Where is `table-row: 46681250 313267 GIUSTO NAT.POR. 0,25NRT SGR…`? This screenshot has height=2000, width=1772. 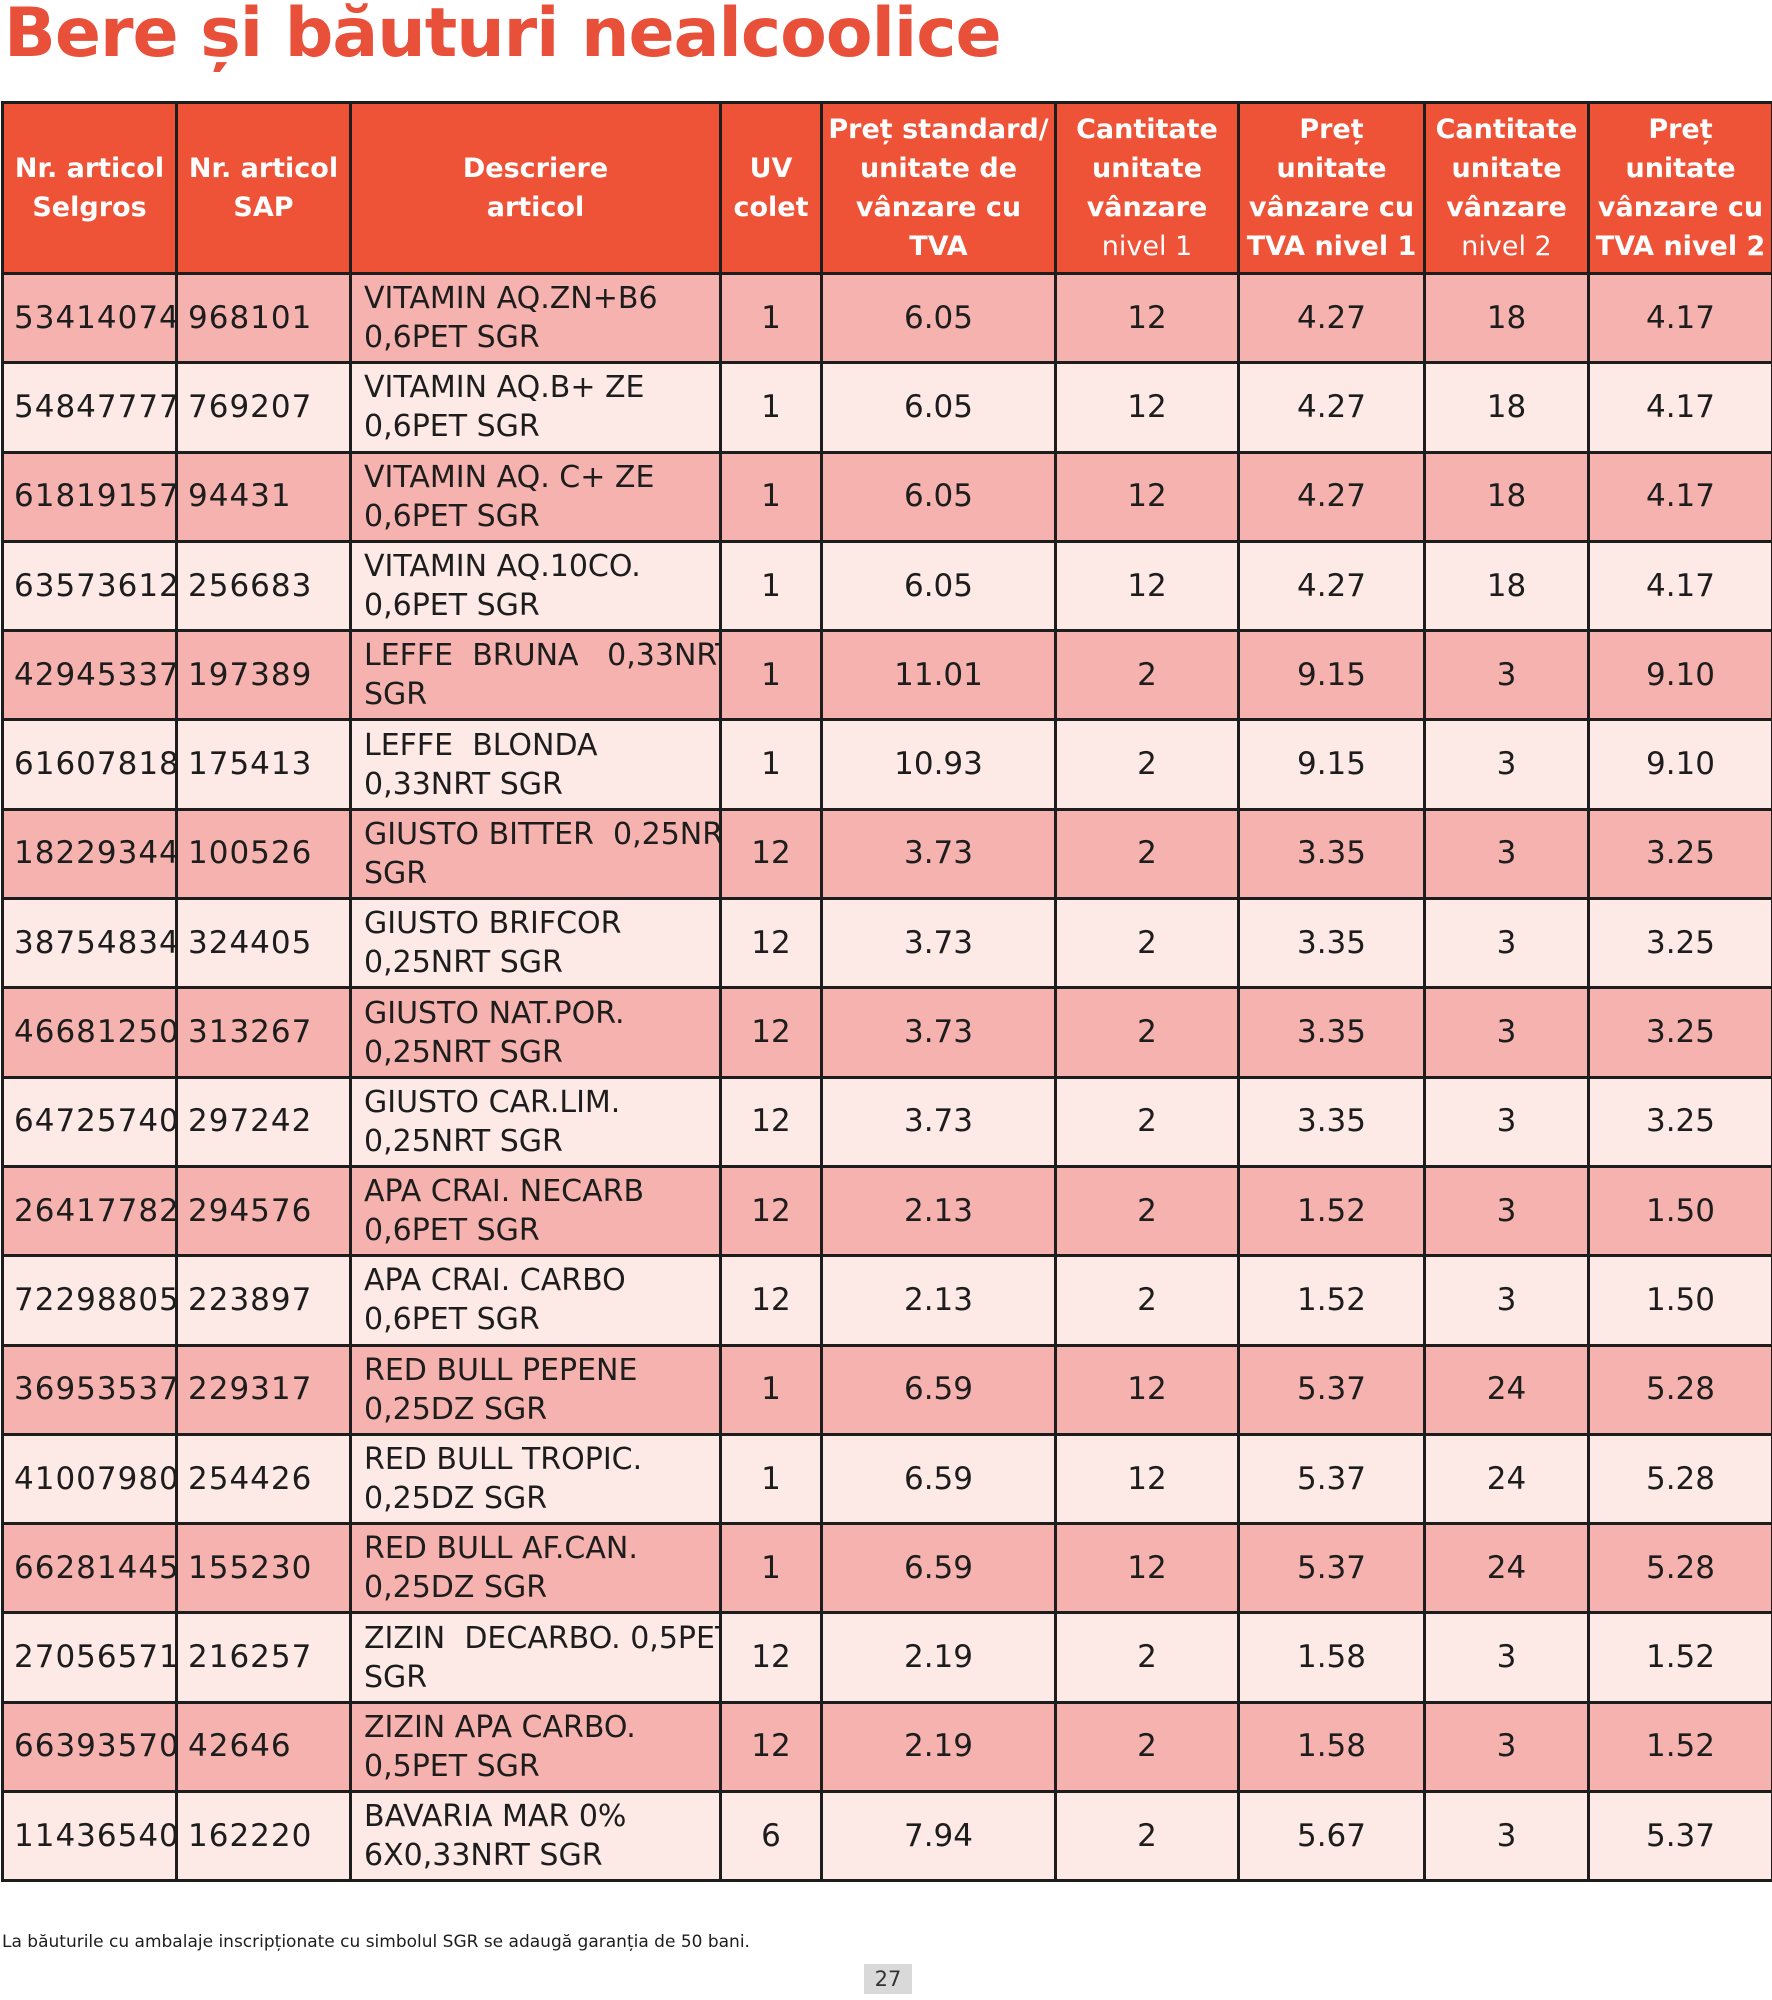
table-row: 46681250 313267 GIUSTO NAT.POR. 0,25NRT SGR… is located at coordinates (886, 1032).